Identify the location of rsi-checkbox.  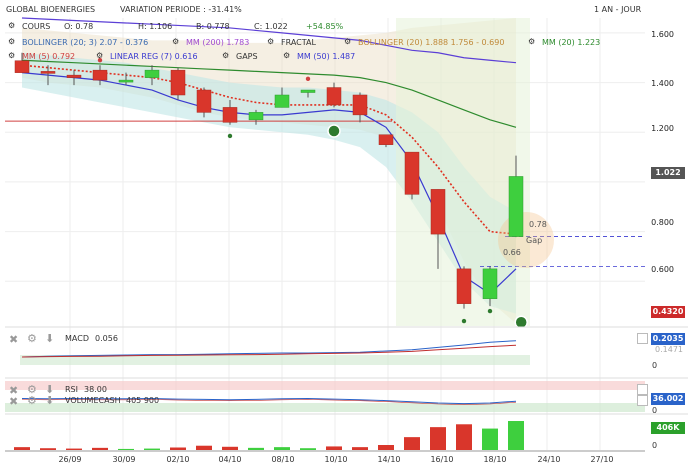
(642, 389).